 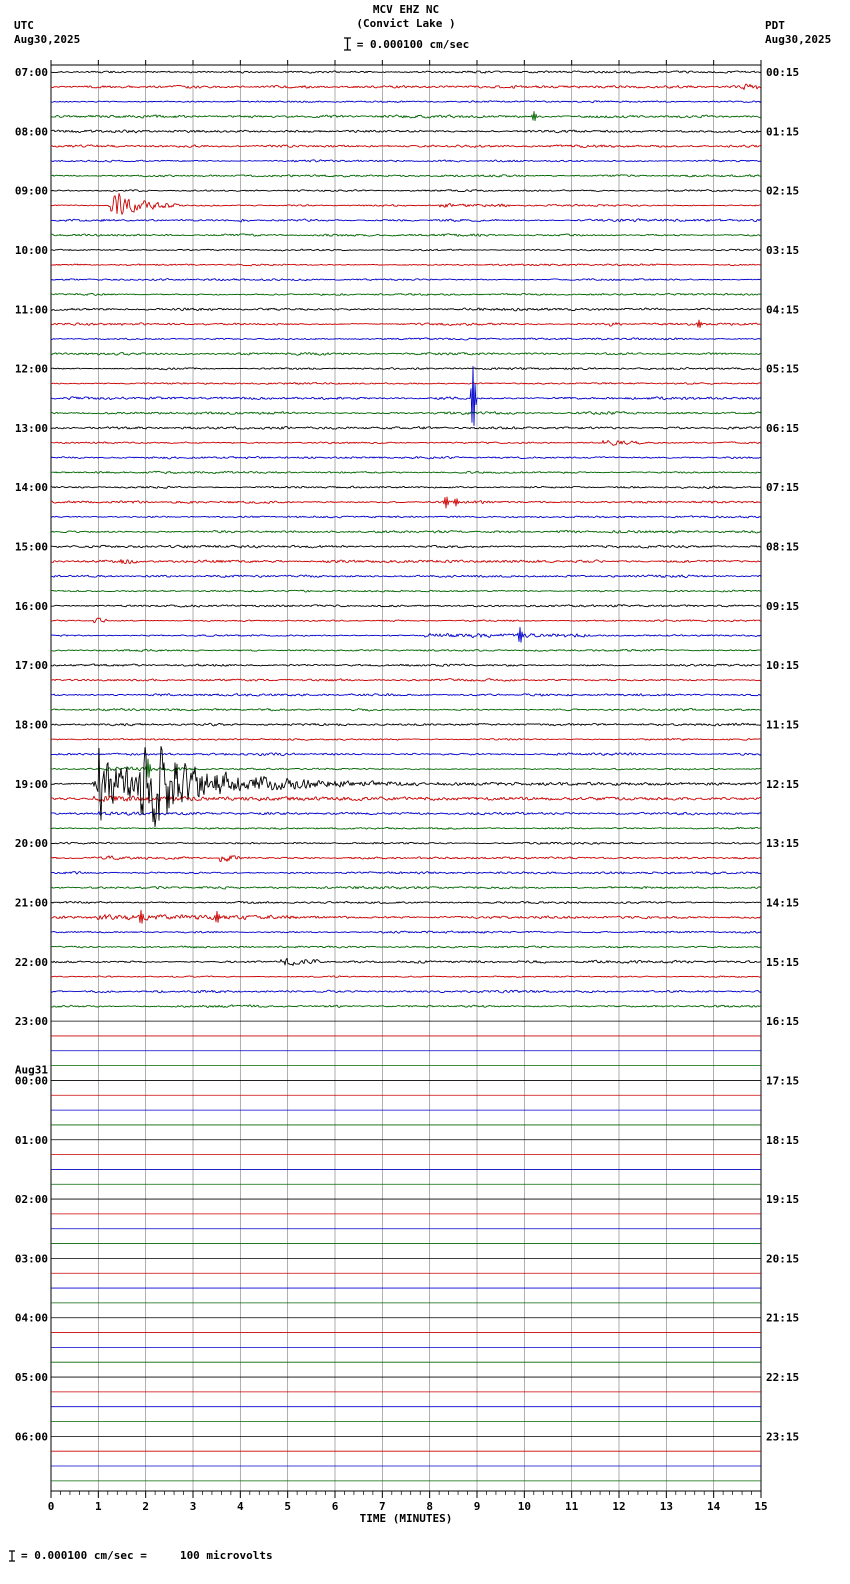 What do you see at coordinates (335, 1506) in the screenshot?
I see `x-tick-label: 6` at bounding box center [335, 1506].